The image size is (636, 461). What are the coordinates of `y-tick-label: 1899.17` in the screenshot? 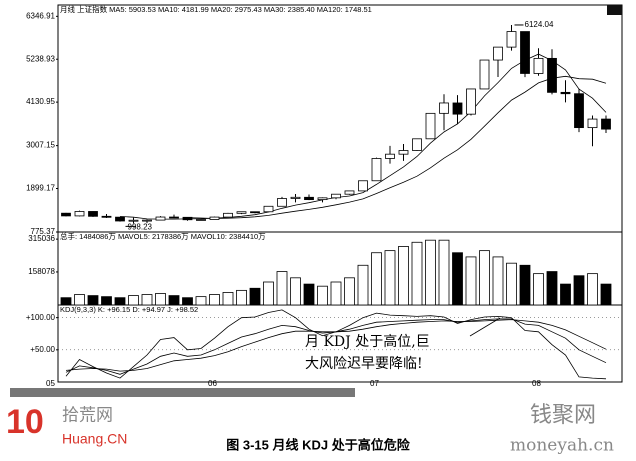 It's located at (40, 188).